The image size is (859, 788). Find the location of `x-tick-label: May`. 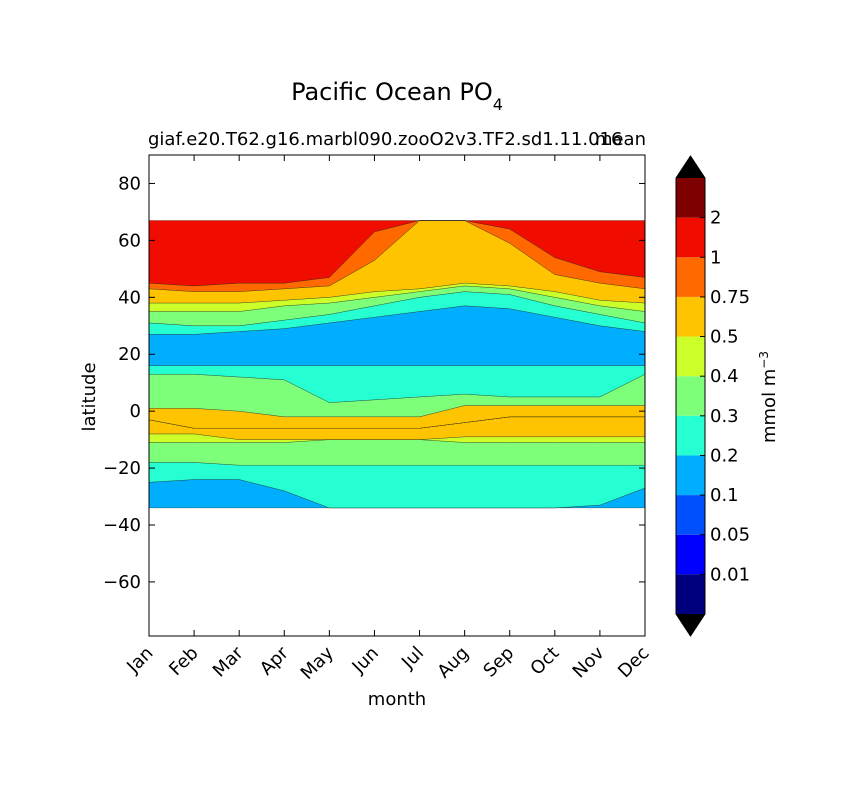

x-tick-label: May is located at coordinates (317, 662).